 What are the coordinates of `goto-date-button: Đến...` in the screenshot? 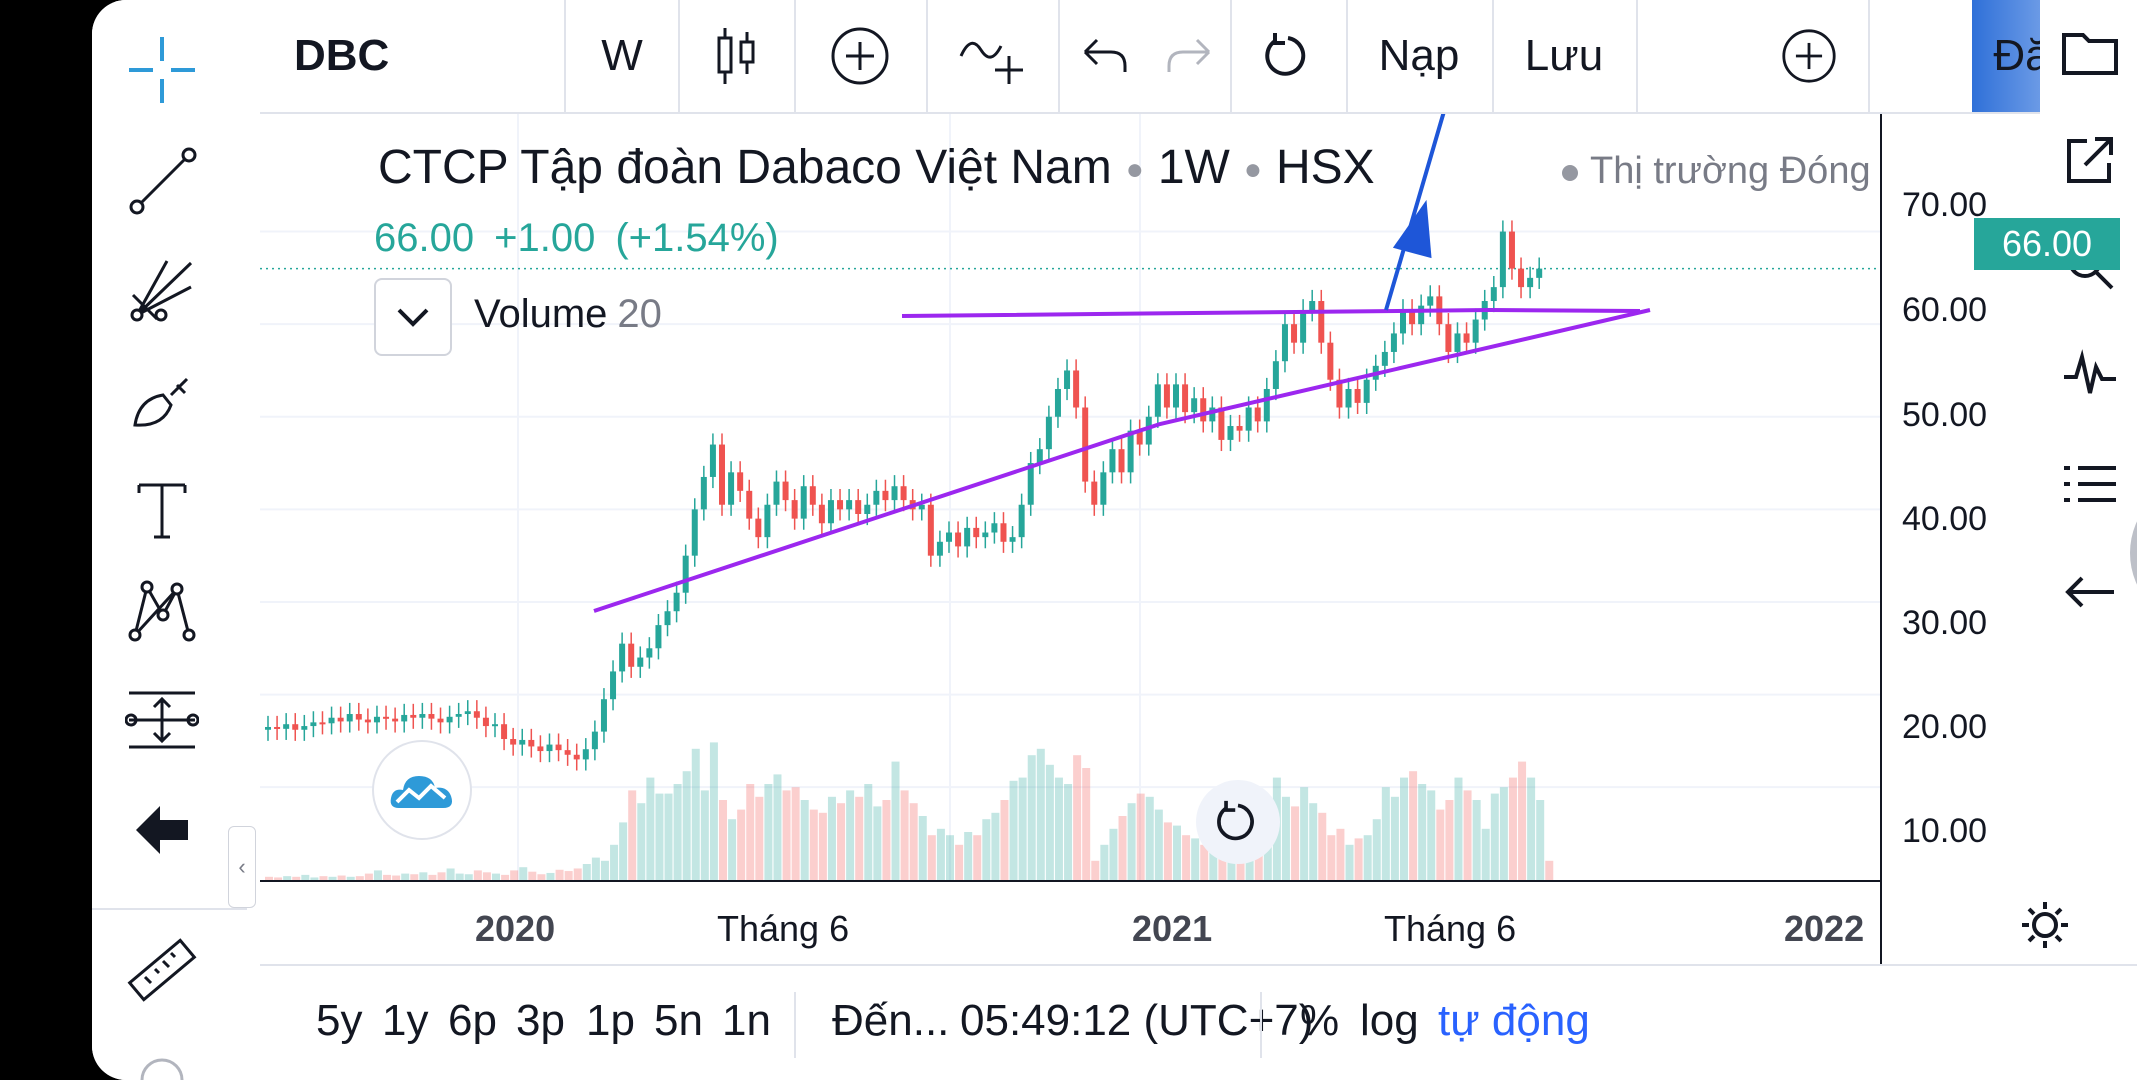 It's located at (891, 1020).